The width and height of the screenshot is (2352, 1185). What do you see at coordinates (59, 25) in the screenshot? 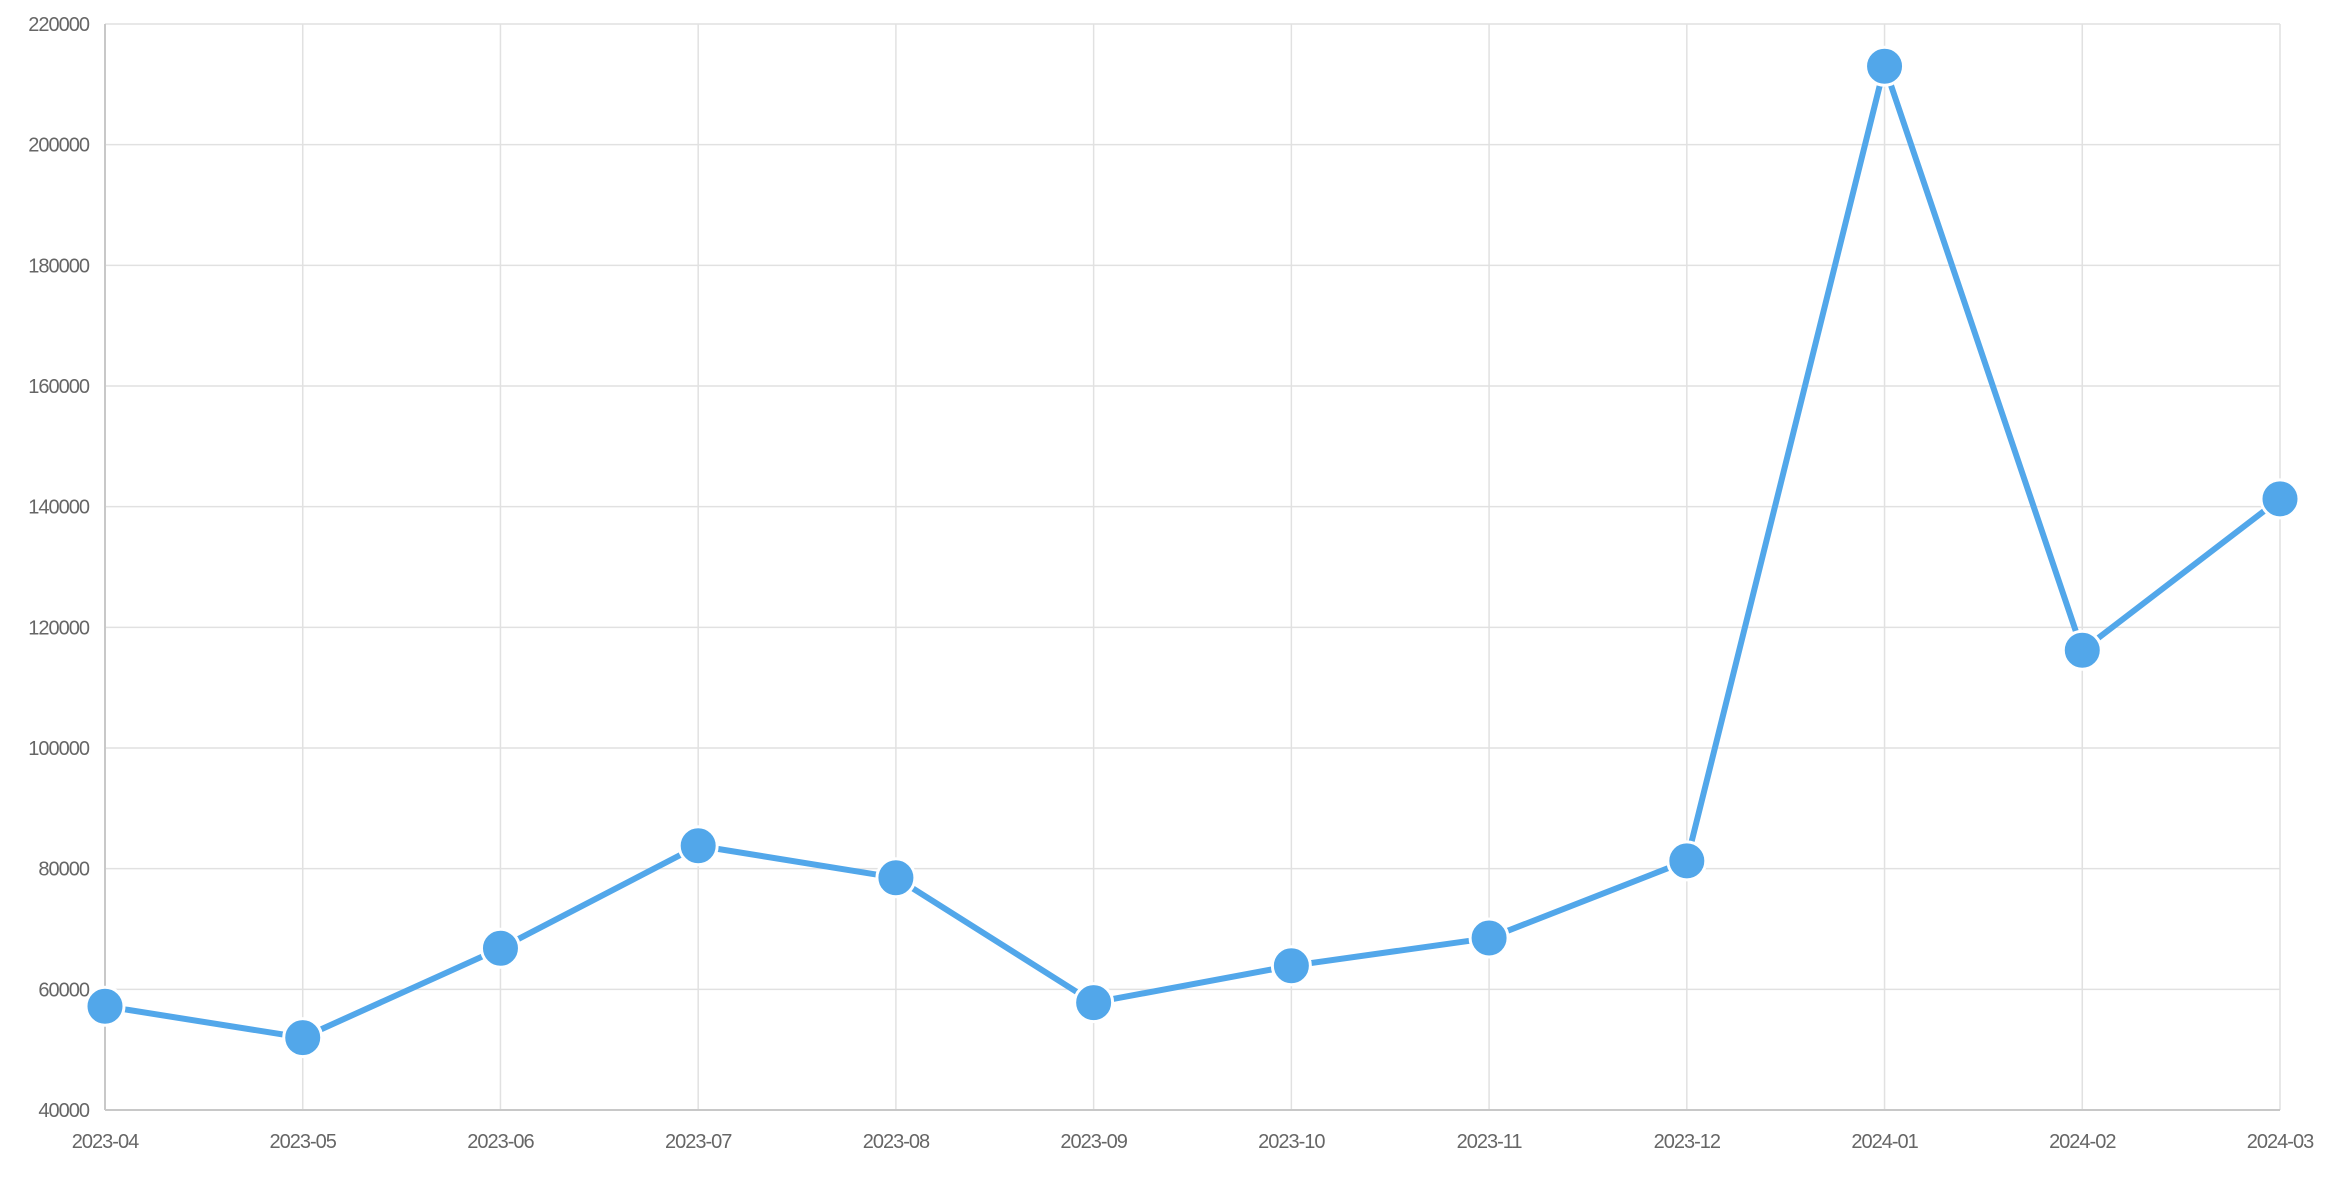
I see `y-tick-label: 220000` at bounding box center [59, 25].